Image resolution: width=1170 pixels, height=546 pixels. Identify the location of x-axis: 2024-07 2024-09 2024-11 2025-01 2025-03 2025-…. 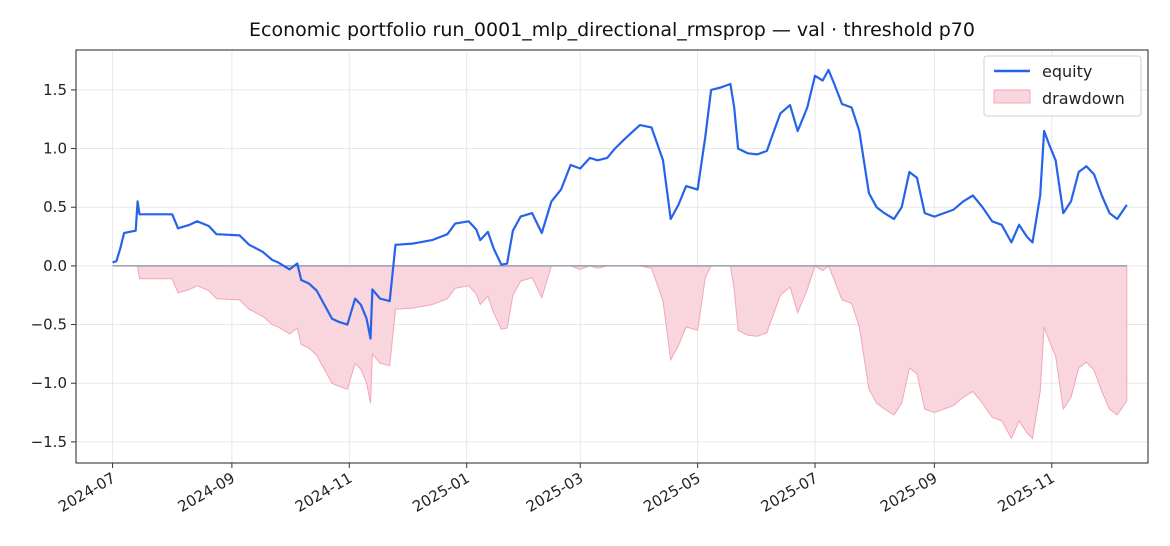
(556, 489).